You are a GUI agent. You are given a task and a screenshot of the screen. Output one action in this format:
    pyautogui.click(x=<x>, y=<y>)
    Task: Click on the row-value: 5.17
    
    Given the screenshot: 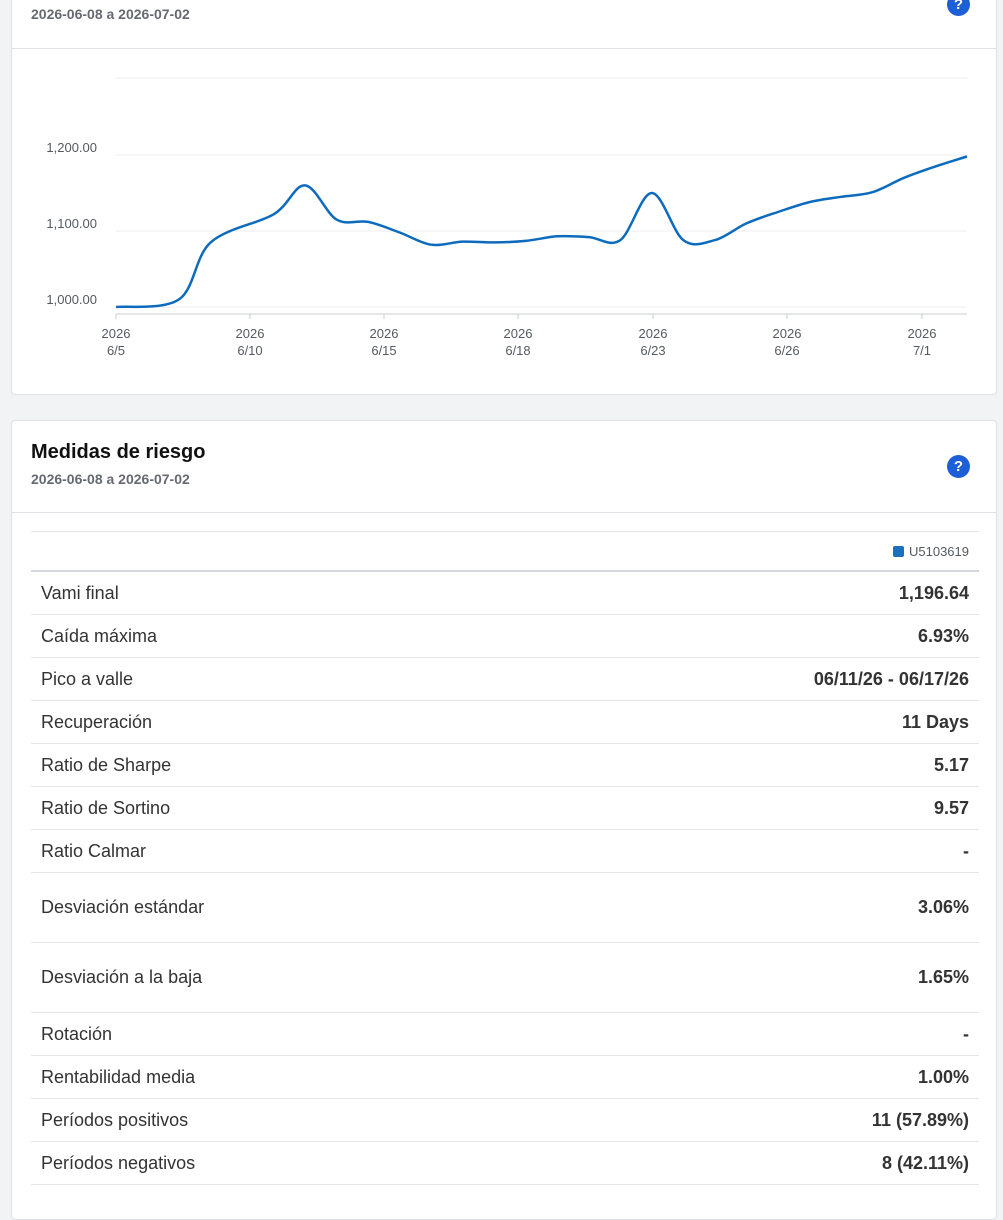 What is the action you would take?
    pyautogui.click(x=951, y=764)
    